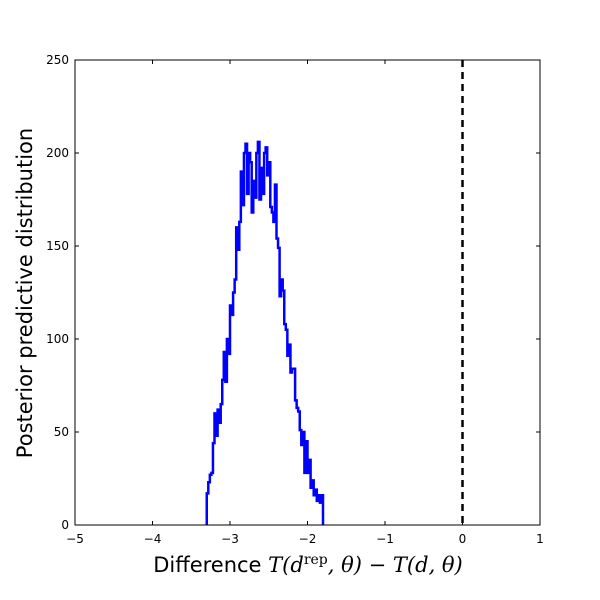 This screenshot has width=600, height=600. Describe the element at coordinates (265, 332) in the screenshot. I see `histogram-step-line` at that location.